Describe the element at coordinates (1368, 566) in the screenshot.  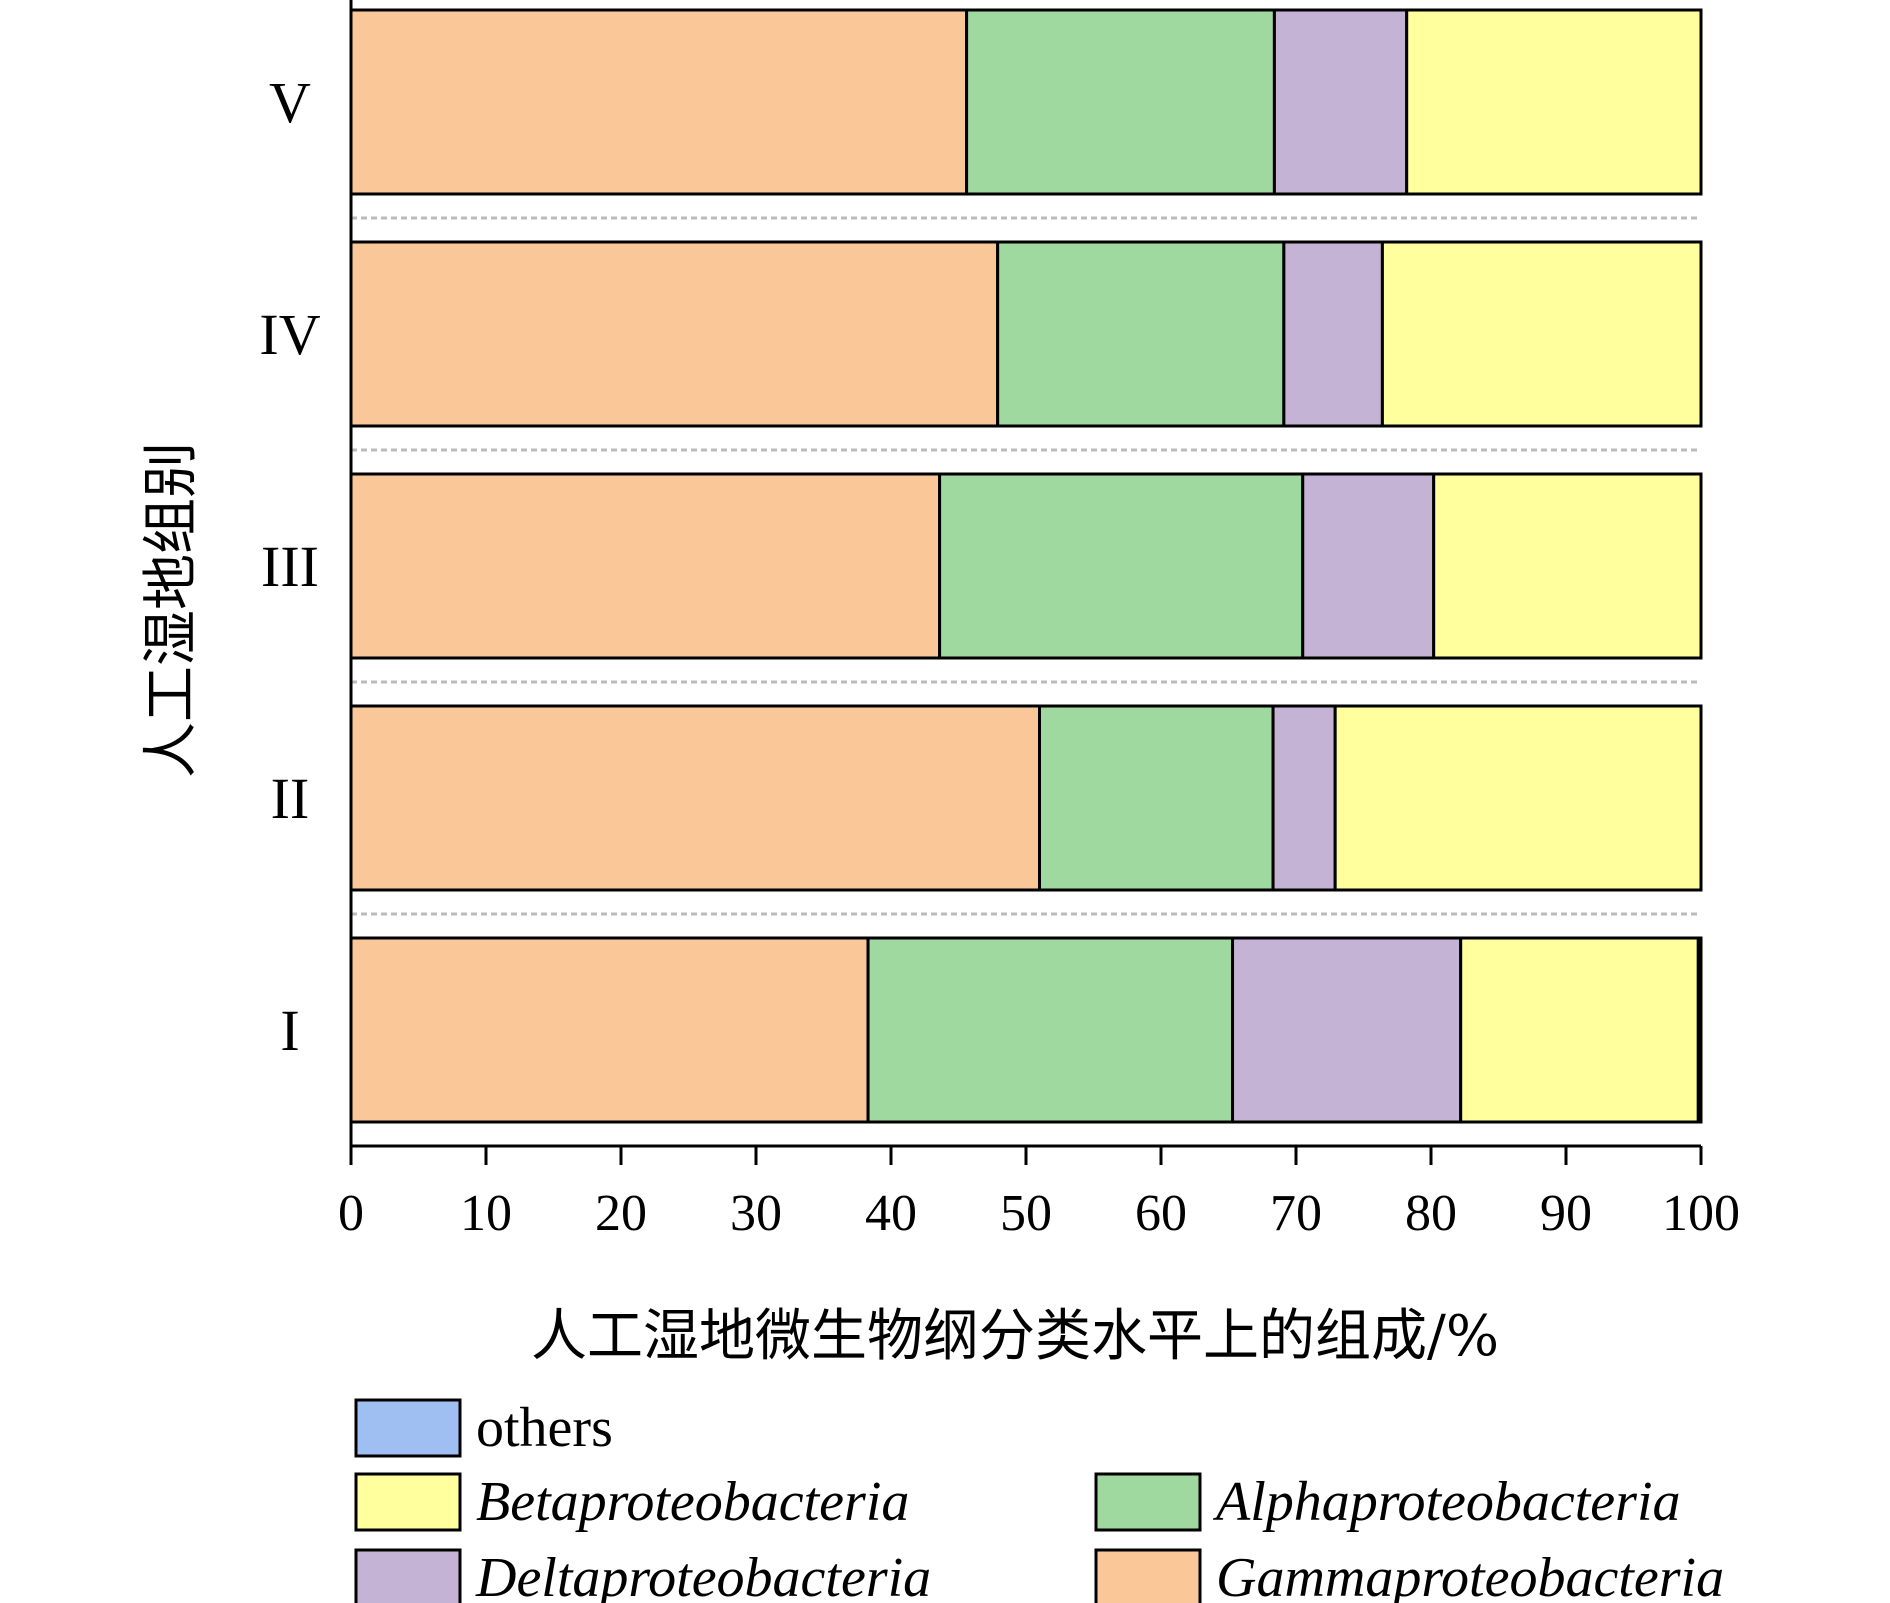
I see `bar-segment-deltaproteobacteria-iii` at that location.